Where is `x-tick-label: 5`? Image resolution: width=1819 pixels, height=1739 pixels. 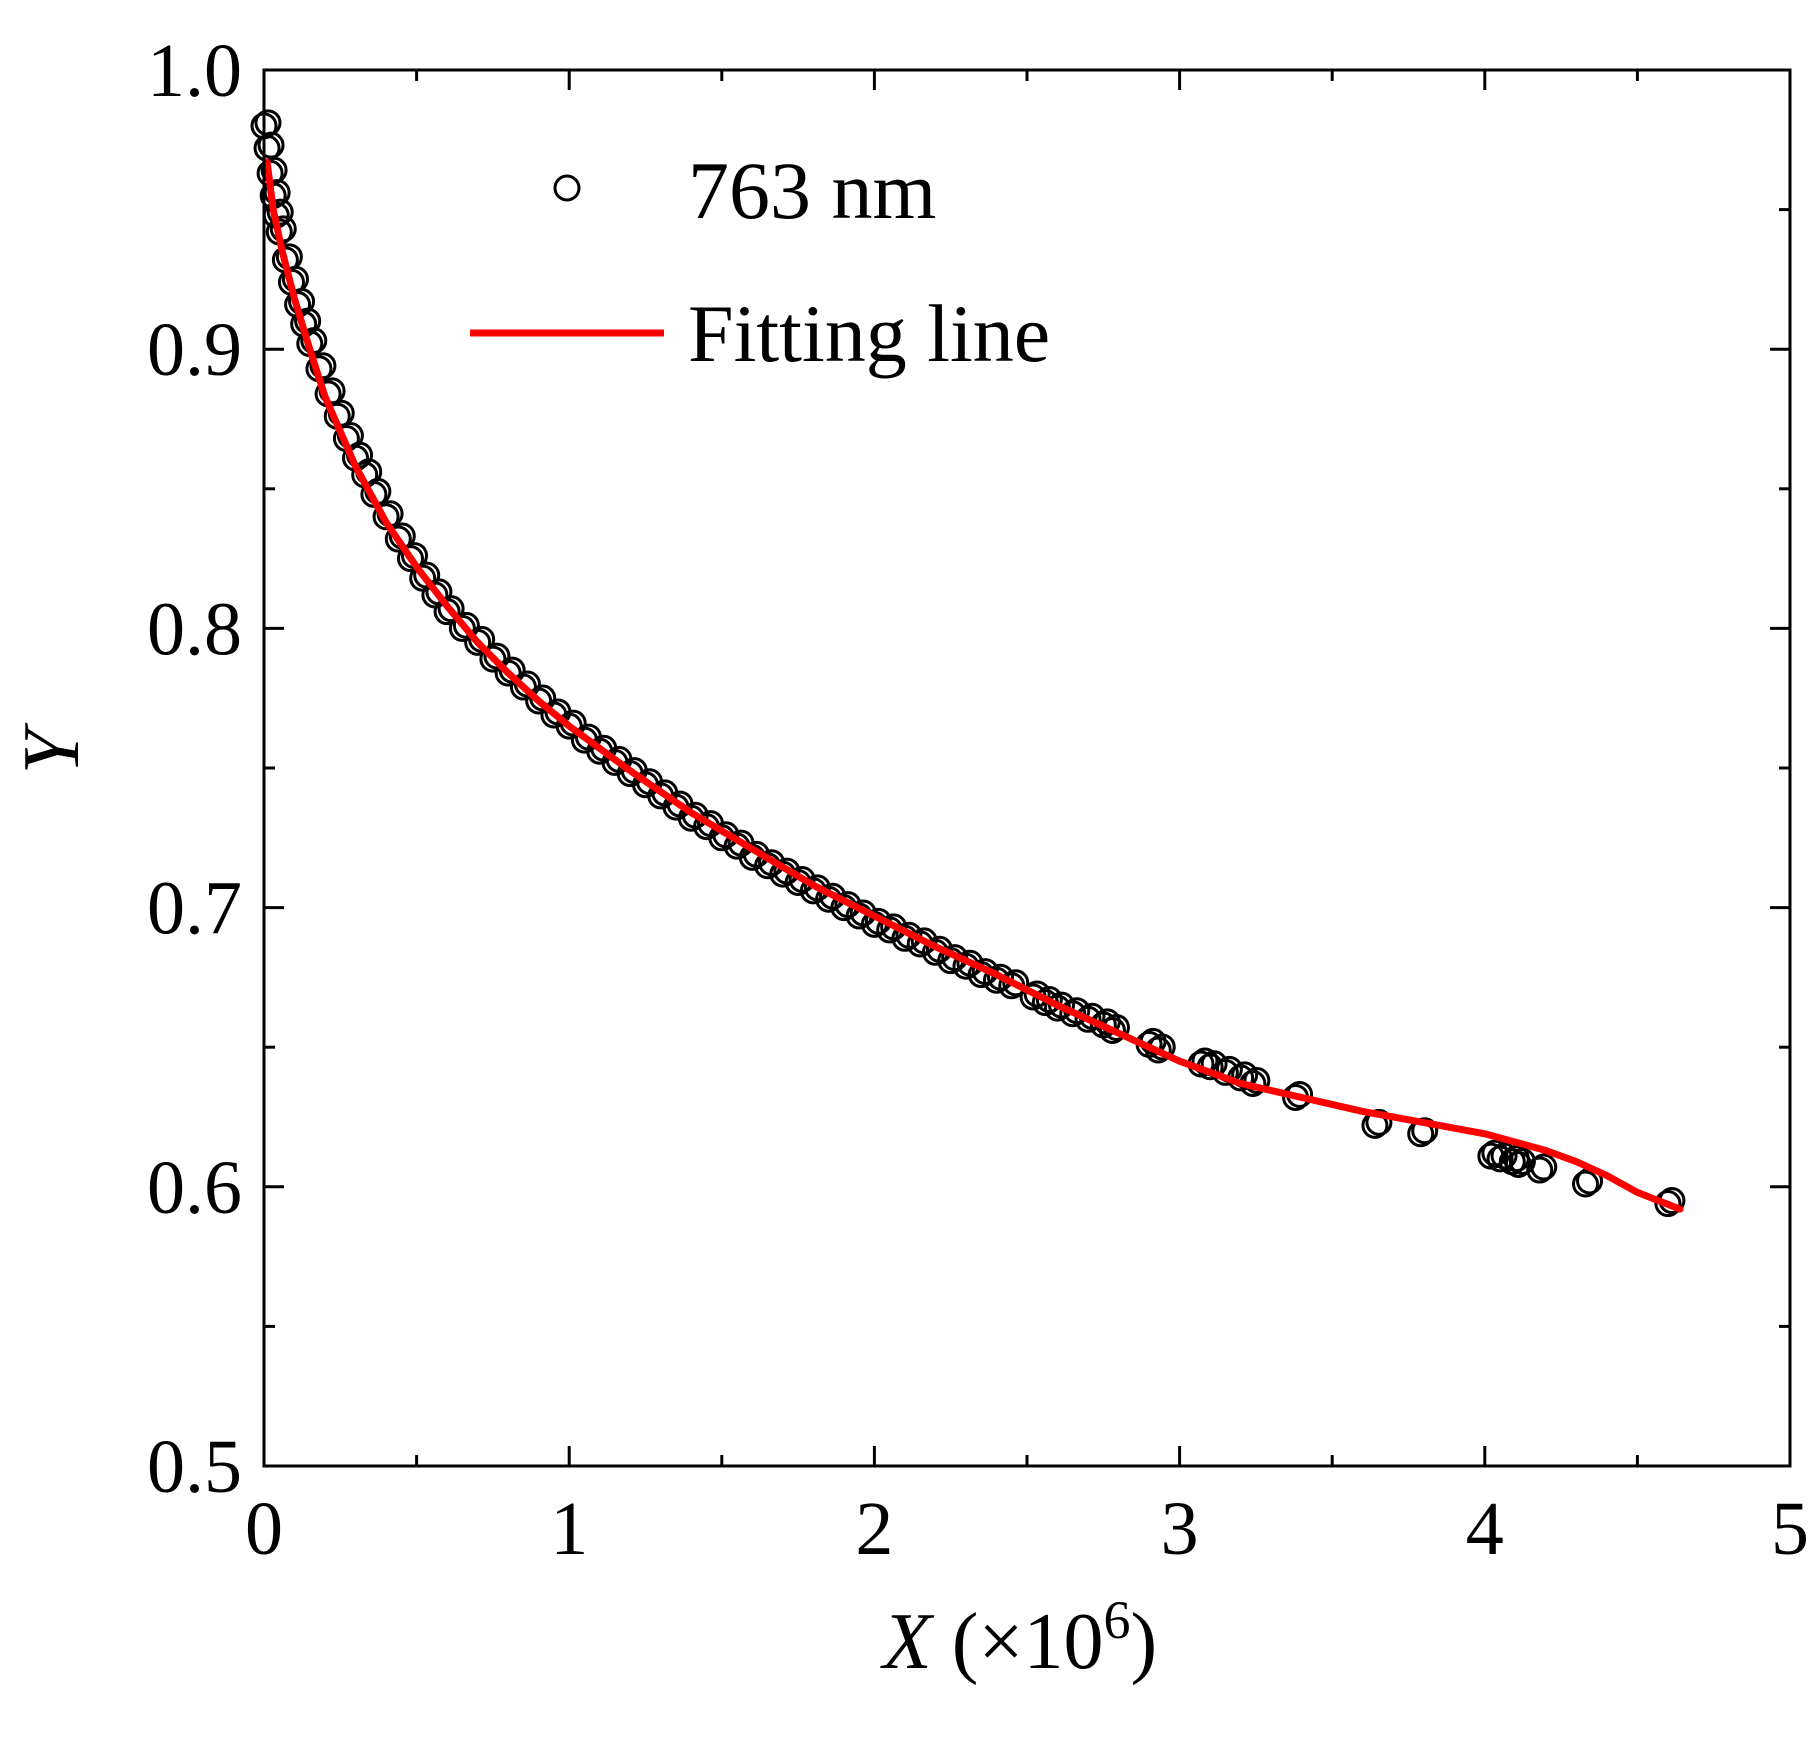
x-tick-label: 5 is located at coordinates (1790, 1529).